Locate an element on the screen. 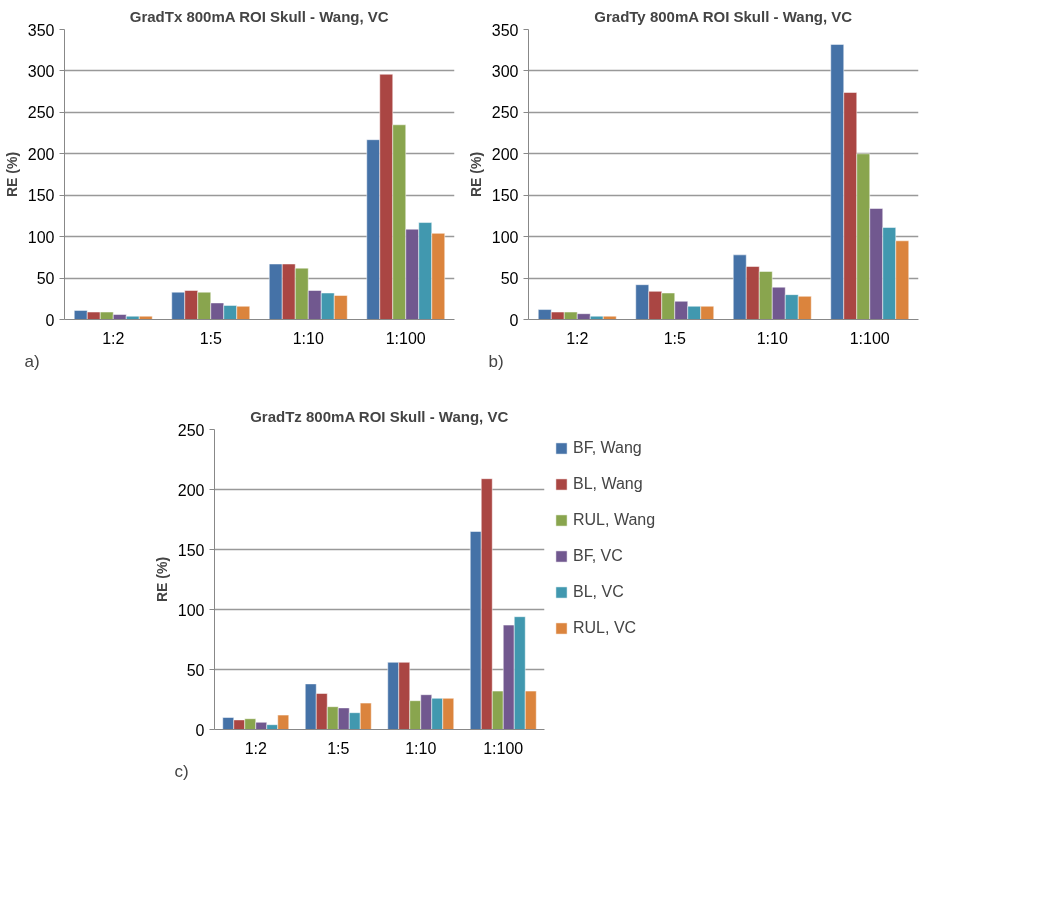 The width and height of the screenshot is (1037, 919). legend-label: RUL, Wang is located at coordinates (614, 520).